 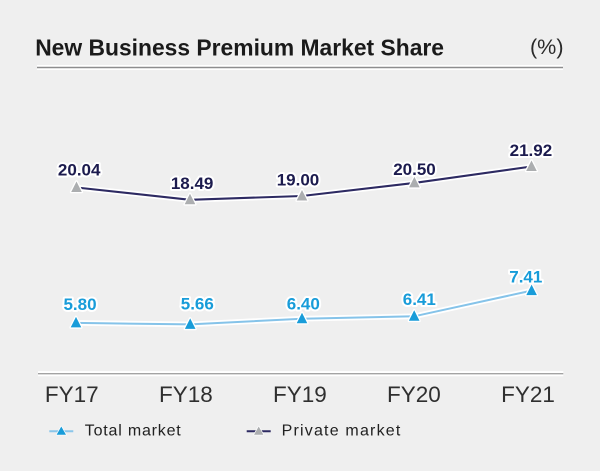 What do you see at coordinates (298, 179) in the screenshot?
I see `svg-text: 19.00` at bounding box center [298, 179].